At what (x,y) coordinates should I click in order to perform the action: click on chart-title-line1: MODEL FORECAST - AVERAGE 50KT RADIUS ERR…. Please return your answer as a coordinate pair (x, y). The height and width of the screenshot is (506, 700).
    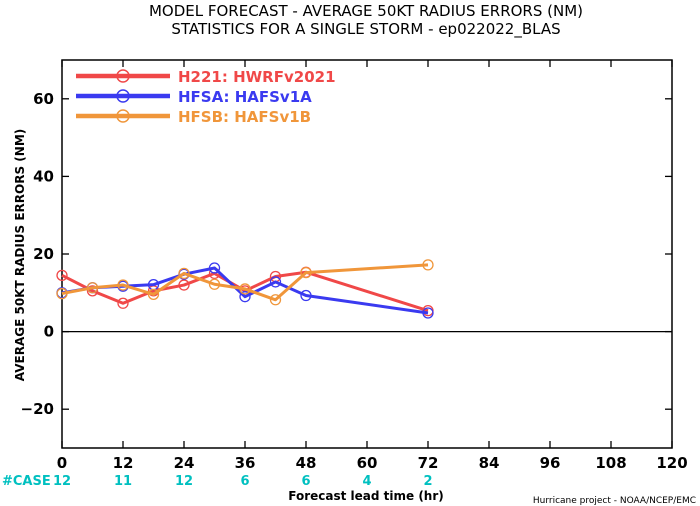
    Looking at the image, I should click on (366, 11).